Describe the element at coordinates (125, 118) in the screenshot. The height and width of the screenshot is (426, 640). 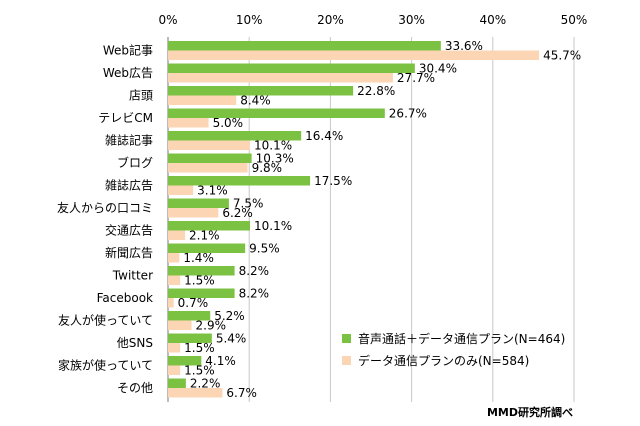
I see `category-label: テレビCM` at that location.